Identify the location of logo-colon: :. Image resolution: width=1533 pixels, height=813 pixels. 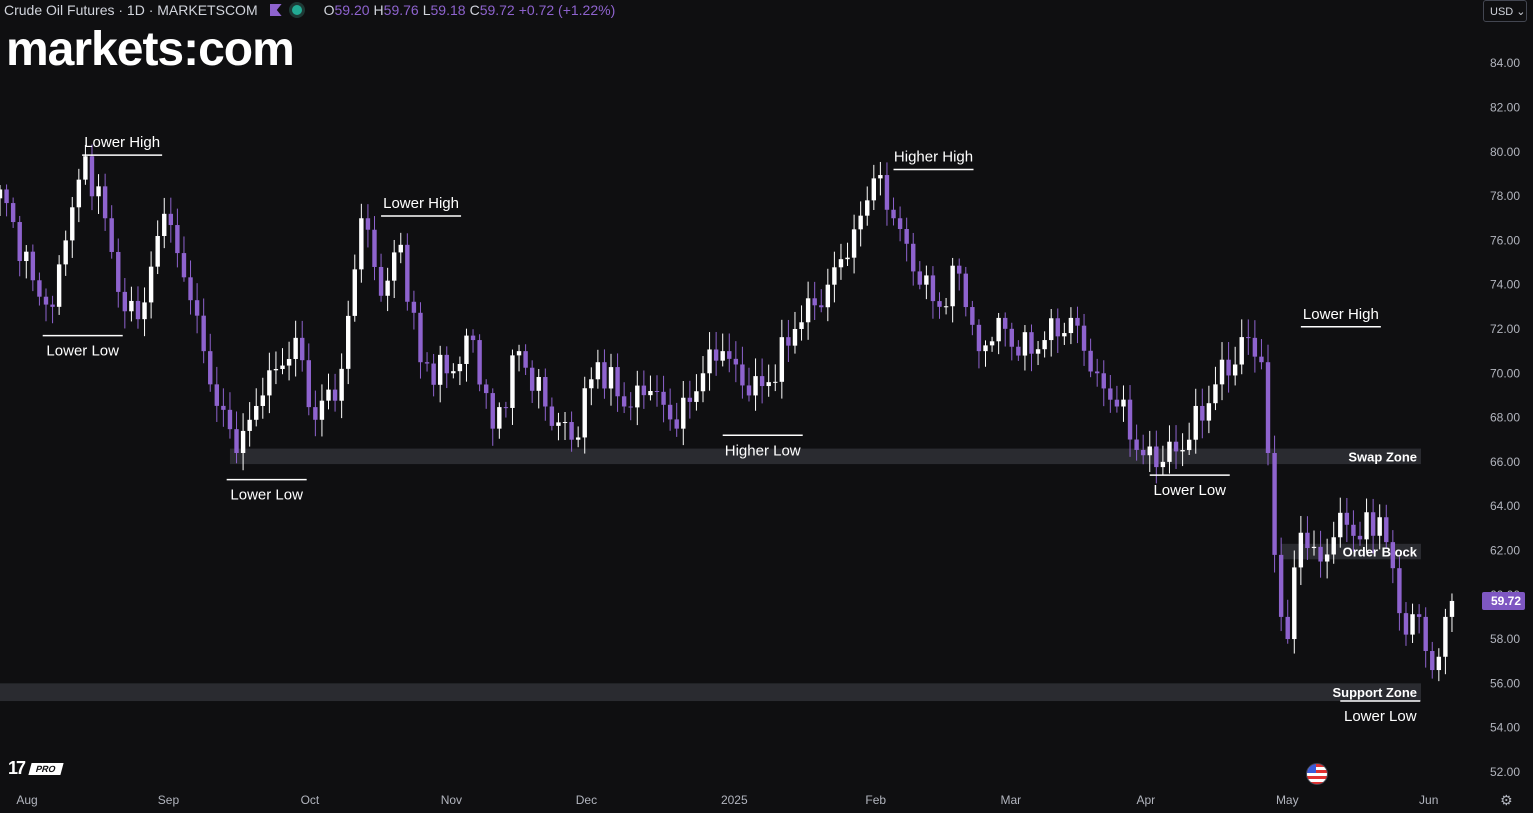
(191, 49).